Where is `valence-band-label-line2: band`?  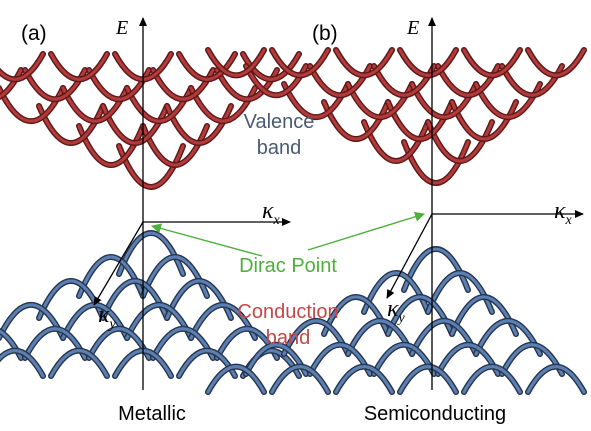
valence-band-label-line2: band is located at coordinates (279, 148).